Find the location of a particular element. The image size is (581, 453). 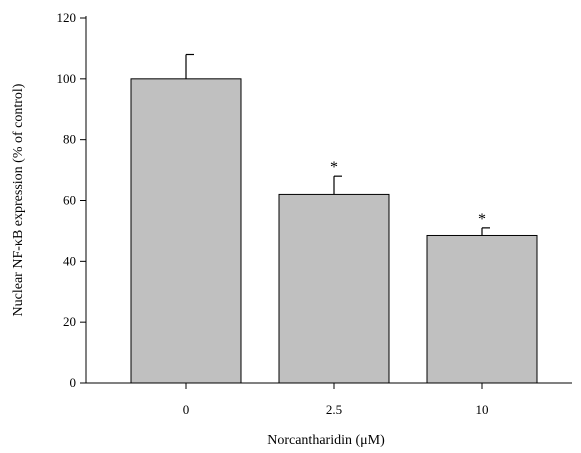

y-tick-label: 80 is located at coordinates (69, 139).